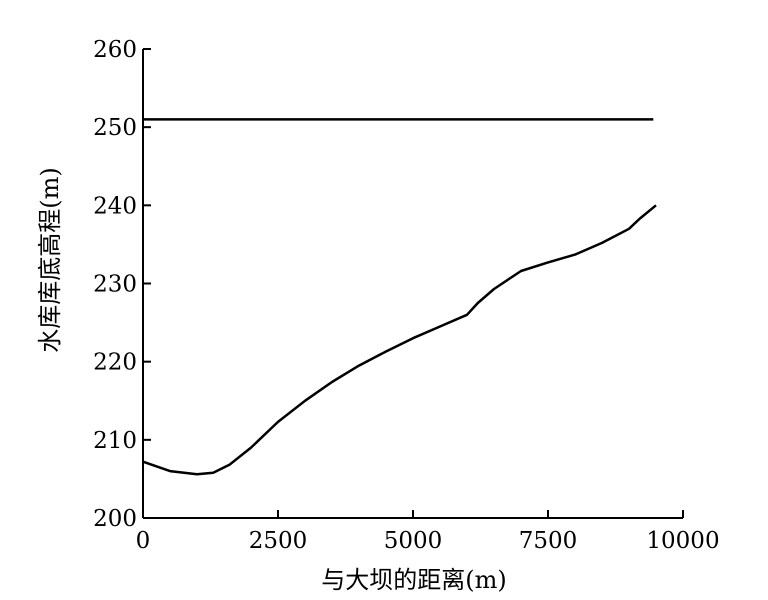  Describe the element at coordinates (413, 541) in the screenshot. I see `x-tick-label: 5000` at that location.